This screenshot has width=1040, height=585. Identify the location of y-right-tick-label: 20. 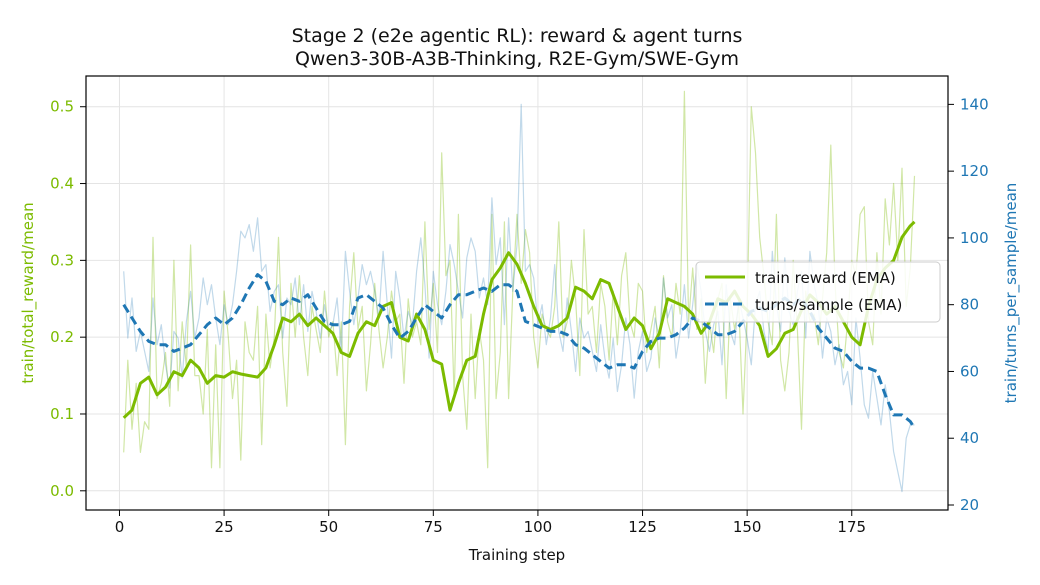
(969, 505).